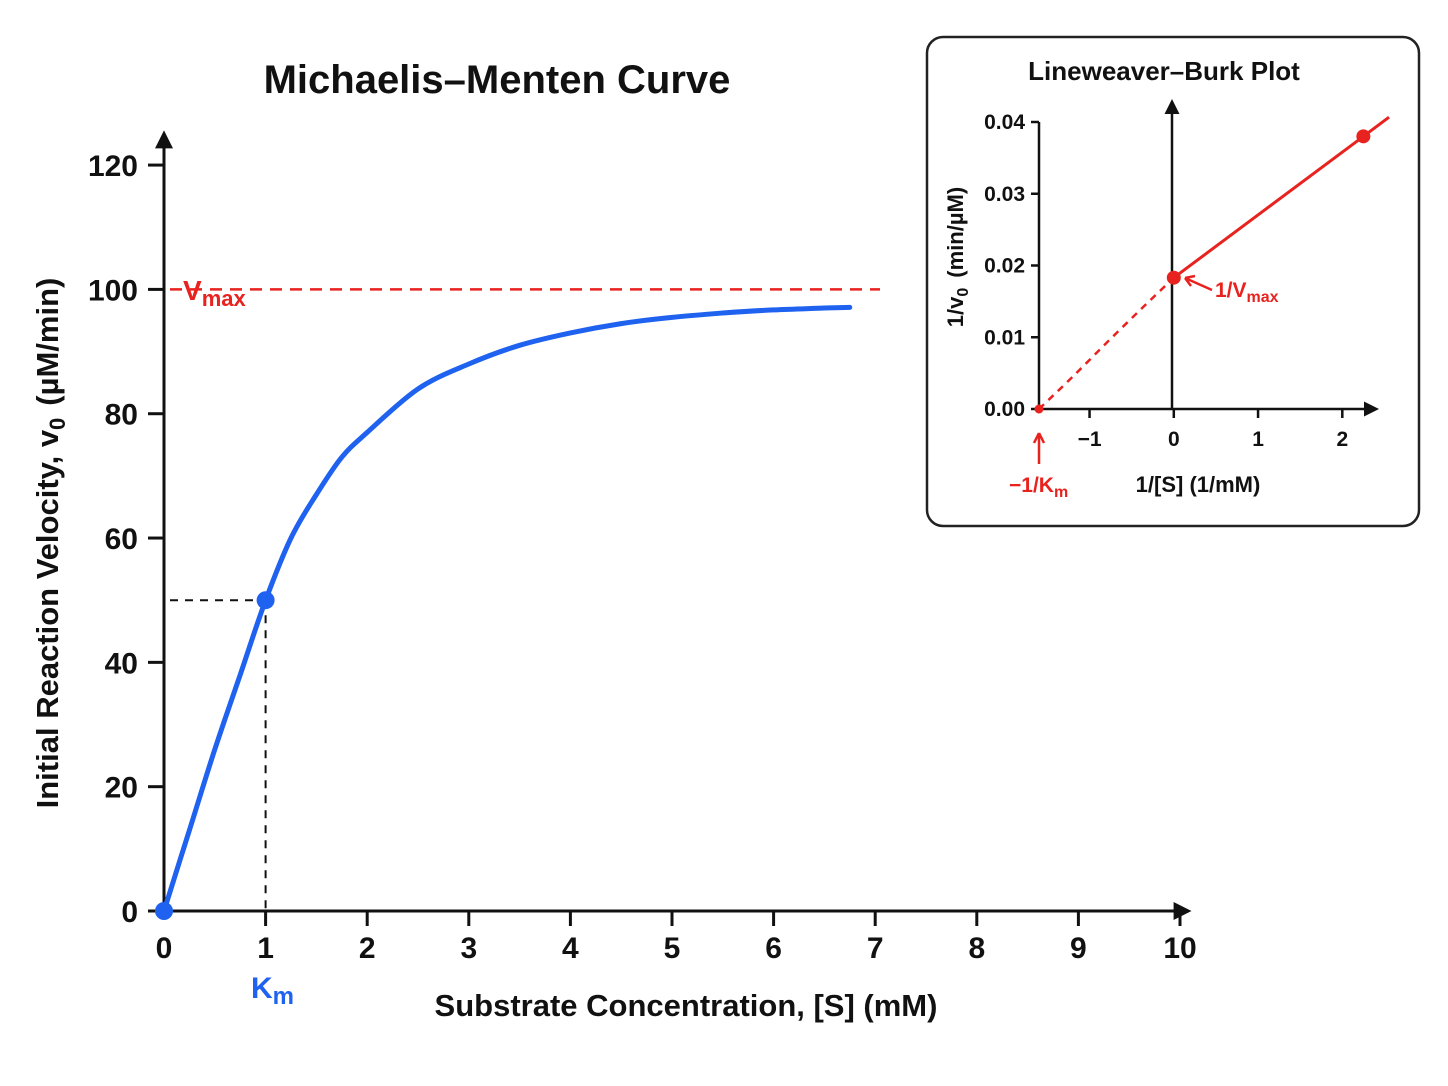  What do you see at coordinates (570, 948) in the screenshot?
I see `main-x-tick-label: 4` at bounding box center [570, 948].